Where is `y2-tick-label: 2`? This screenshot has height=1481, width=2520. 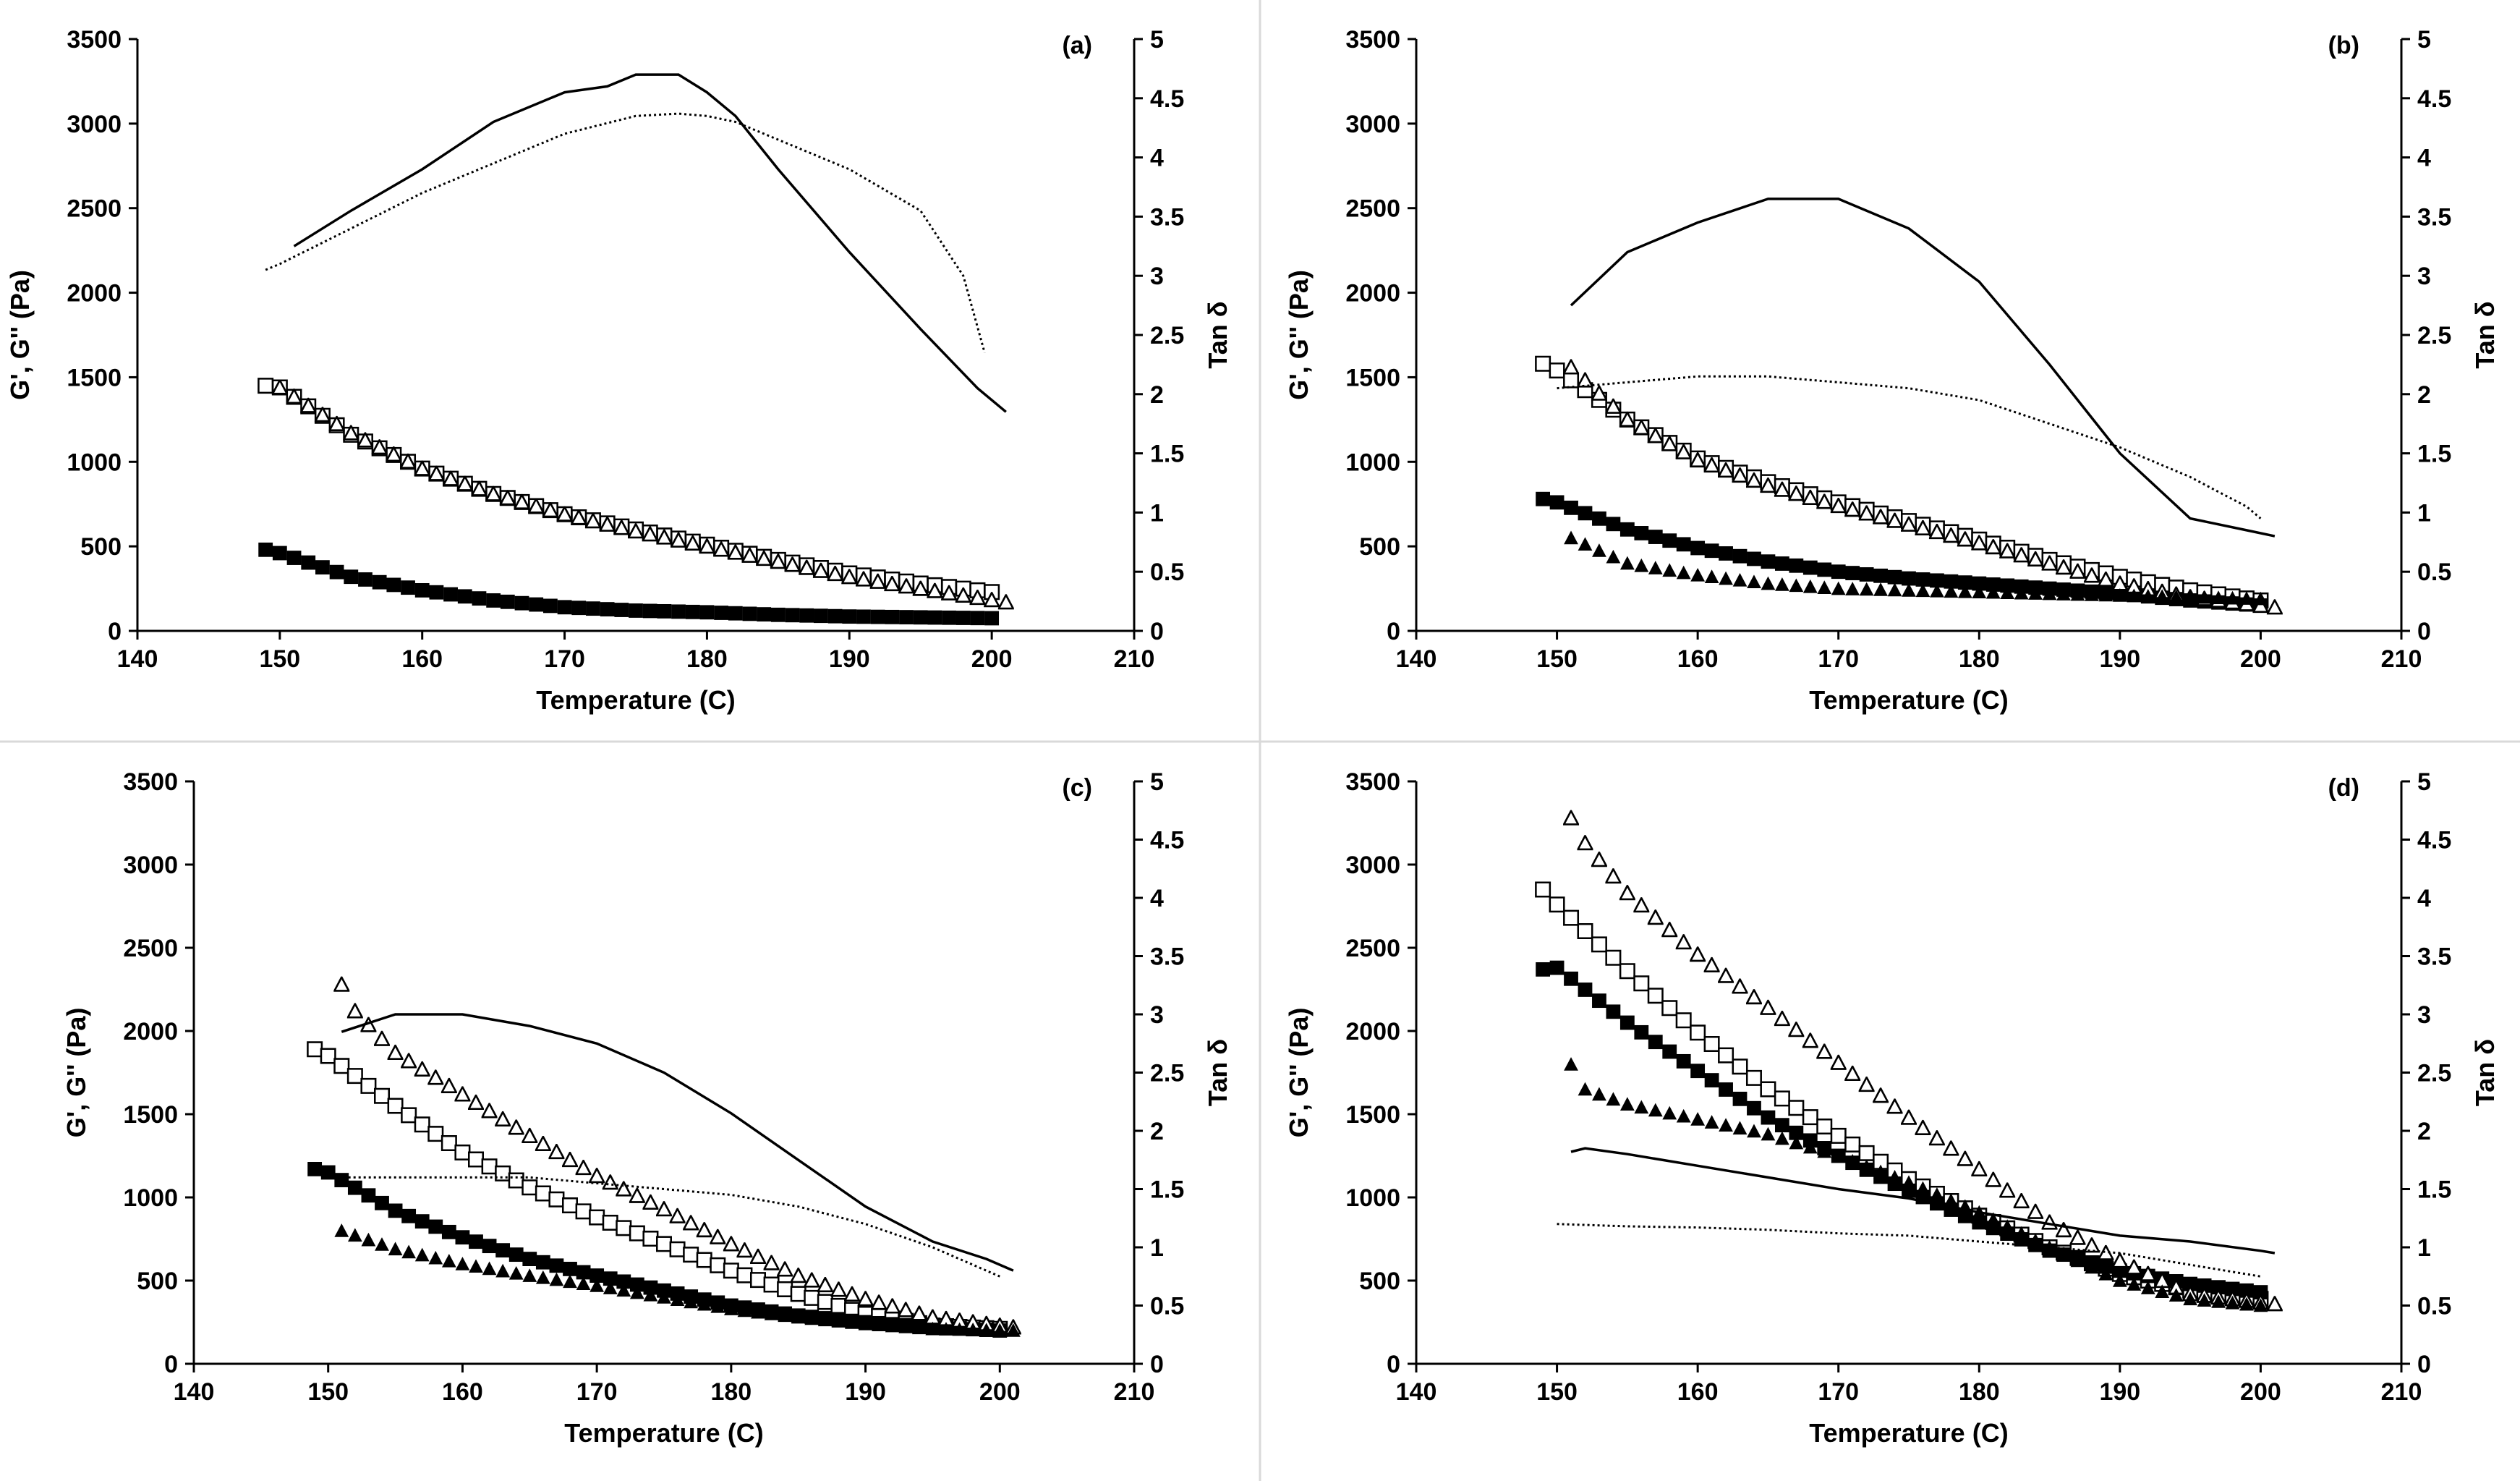
y2-tick-label: 2 is located at coordinates (2424, 395).